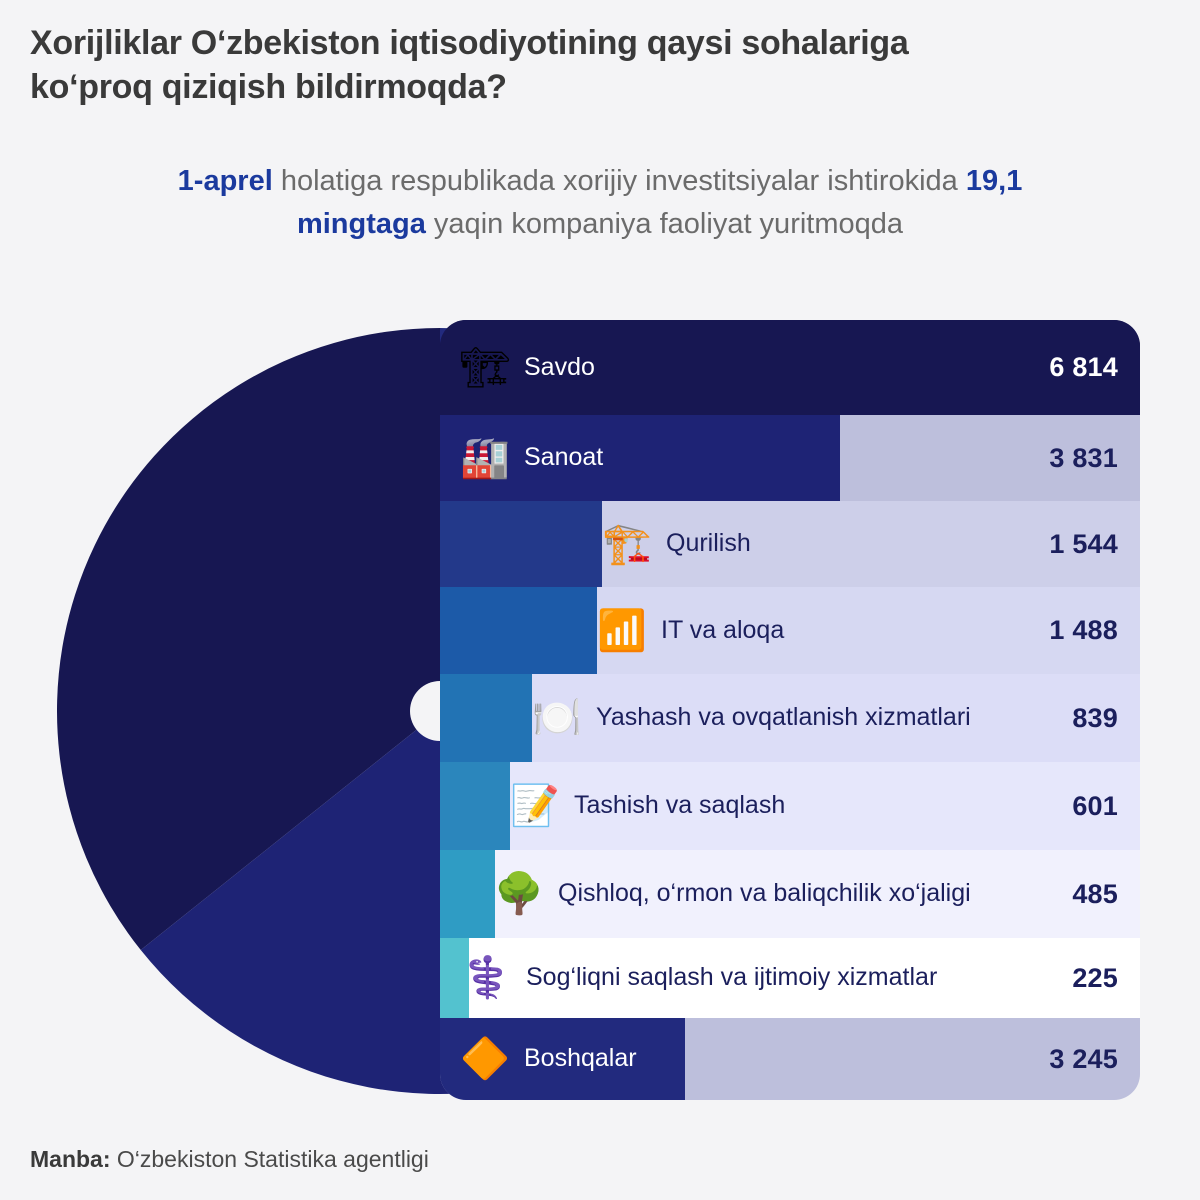 This screenshot has height=1200, width=1200. I want to click on table-row: 🏗 Savdo 6 814, so click(790, 367).